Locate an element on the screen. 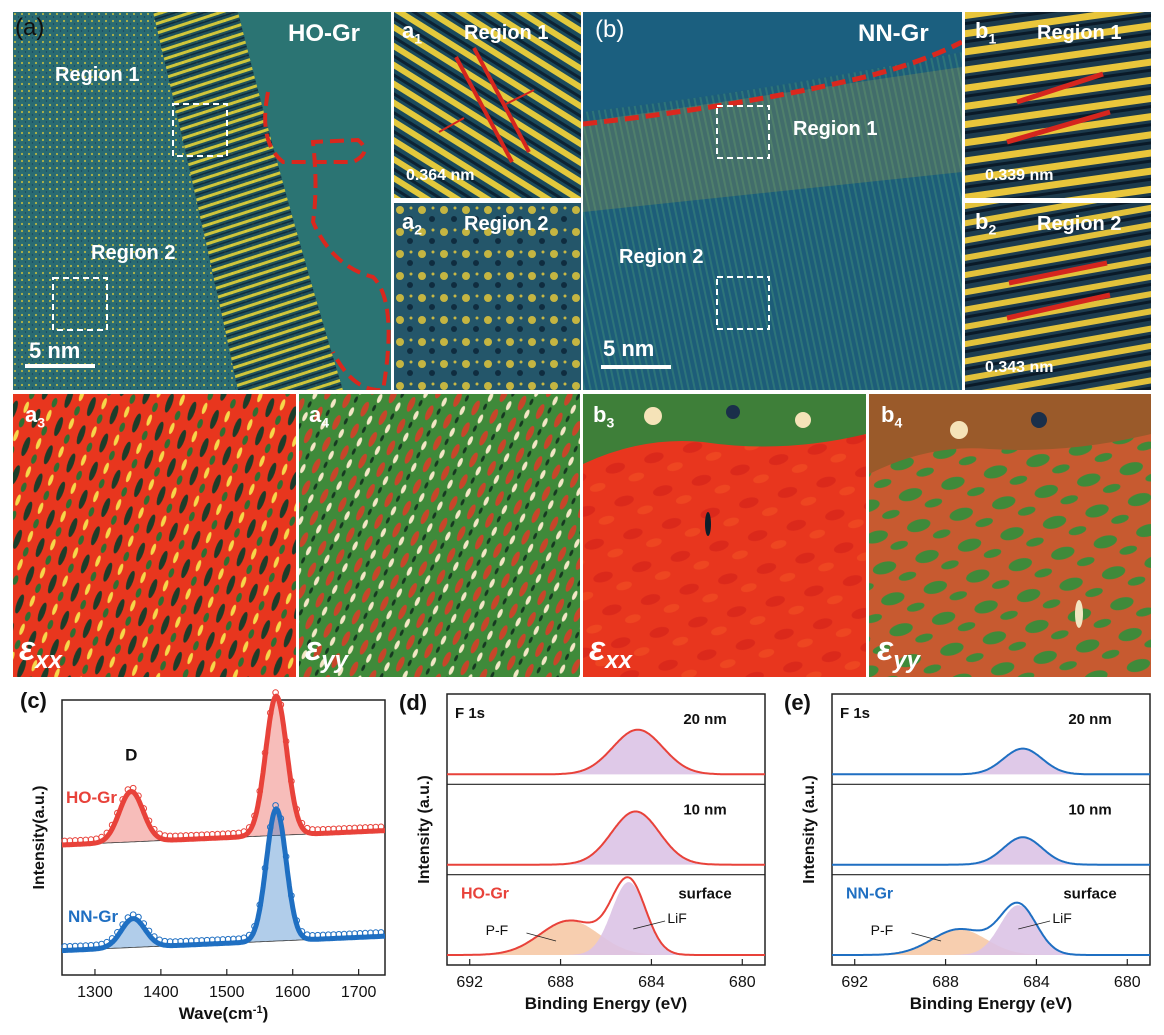 This screenshot has height=1035, width=1164. tem-image-ho-gr: (a) HO-Gr Region 1 Region 2 5 nm is located at coordinates (202, 201).